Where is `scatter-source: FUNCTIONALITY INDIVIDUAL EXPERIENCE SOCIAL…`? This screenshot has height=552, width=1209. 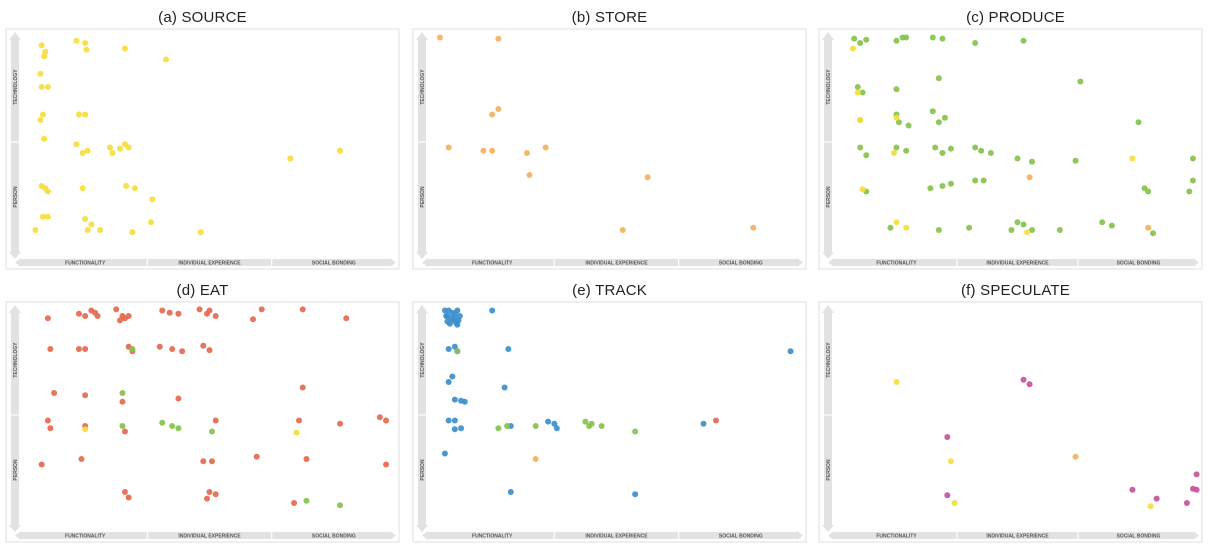
scatter-source: FUNCTIONALITY INDIVIDUAL EXPERIENCE SOCIAL… is located at coordinates (202, 149).